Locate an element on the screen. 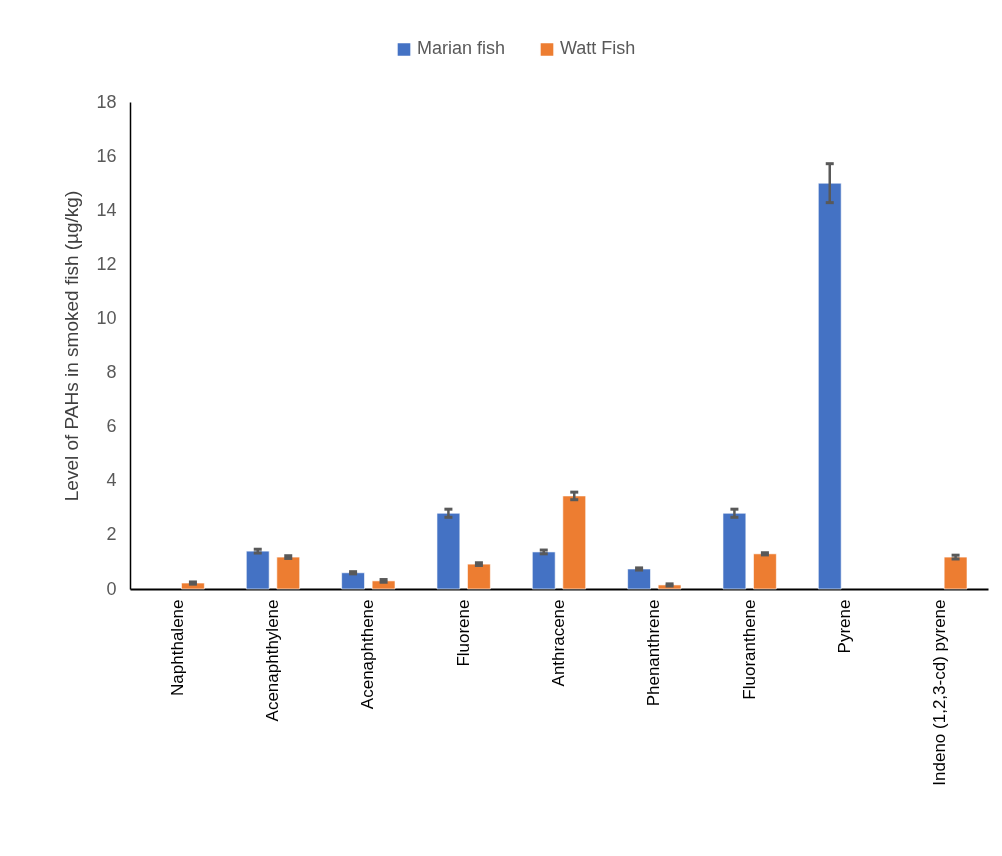  x-tick-label: Indeno (1,2,3-cd) pyrene is located at coordinates (940, 692).